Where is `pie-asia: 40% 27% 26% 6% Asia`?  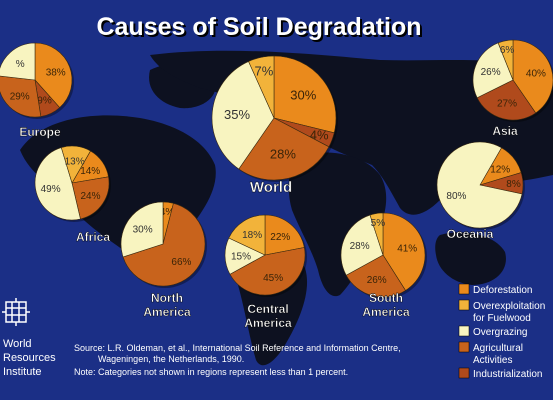 pie-asia: 40% 27% 26% 6% Asia is located at coordinates (512, 88).